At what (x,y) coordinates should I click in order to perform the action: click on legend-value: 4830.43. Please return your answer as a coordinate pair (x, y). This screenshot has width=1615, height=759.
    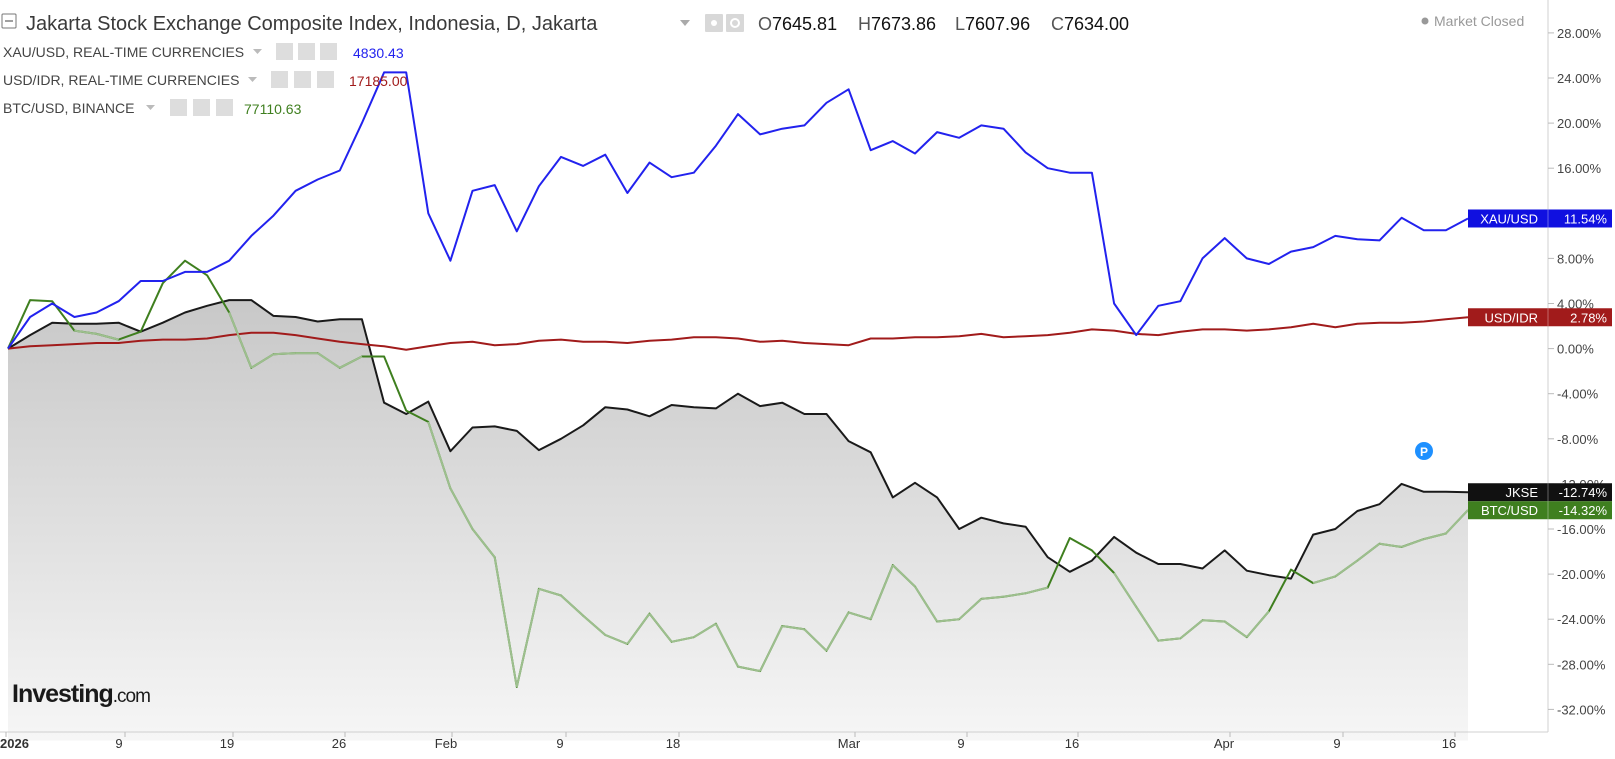
    Looking at the image, I should click on (378, 53).